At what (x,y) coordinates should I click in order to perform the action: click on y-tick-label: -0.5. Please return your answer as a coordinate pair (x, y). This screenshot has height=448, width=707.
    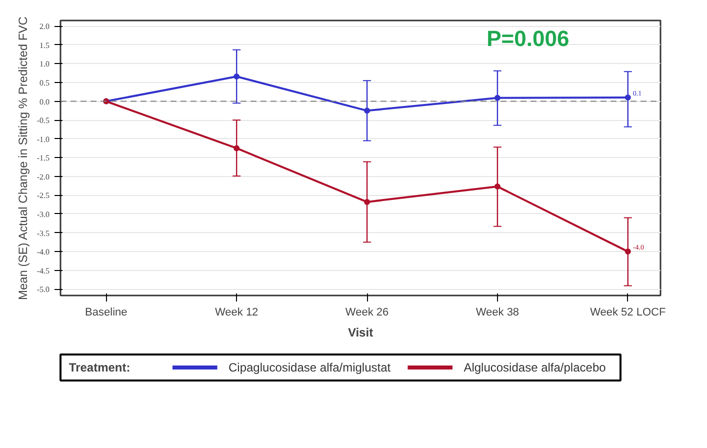
    Looking at the image, I should click on (43, 121).